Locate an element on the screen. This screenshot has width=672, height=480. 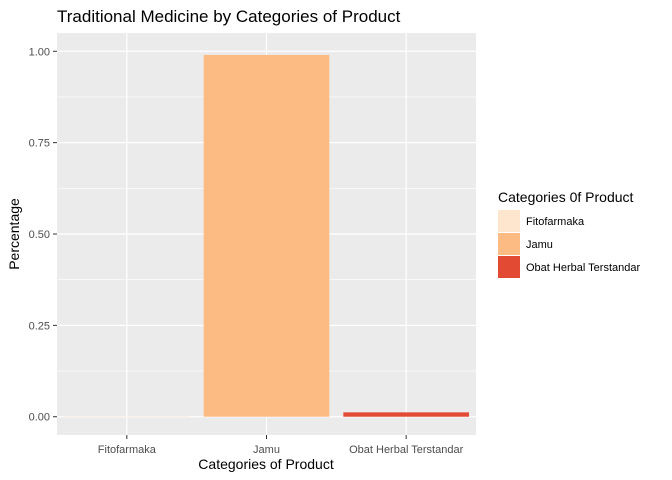
x-axis-title: Categories of Product is located at coordinates (266, 464).